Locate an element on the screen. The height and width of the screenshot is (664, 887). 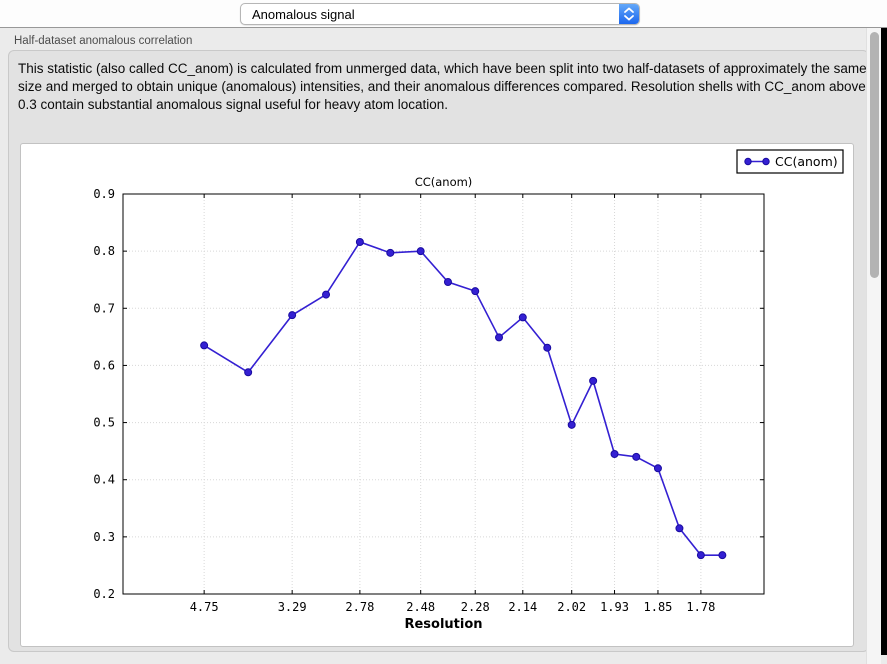
svg-text: 2.28 is located at coordinates (475, 607).